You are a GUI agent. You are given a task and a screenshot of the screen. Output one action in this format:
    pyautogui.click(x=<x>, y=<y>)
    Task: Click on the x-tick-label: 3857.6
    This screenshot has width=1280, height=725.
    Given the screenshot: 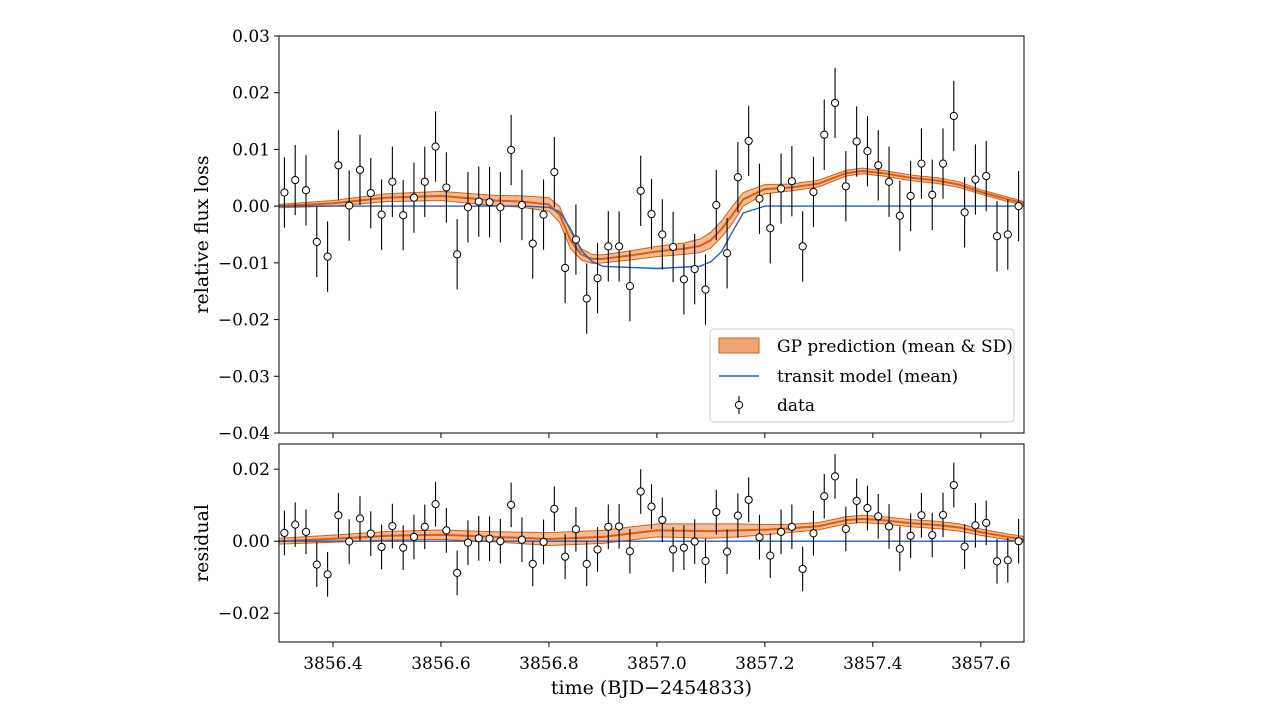 What is the action you would take?
    pyautogui.click(x=980, y=664)
    